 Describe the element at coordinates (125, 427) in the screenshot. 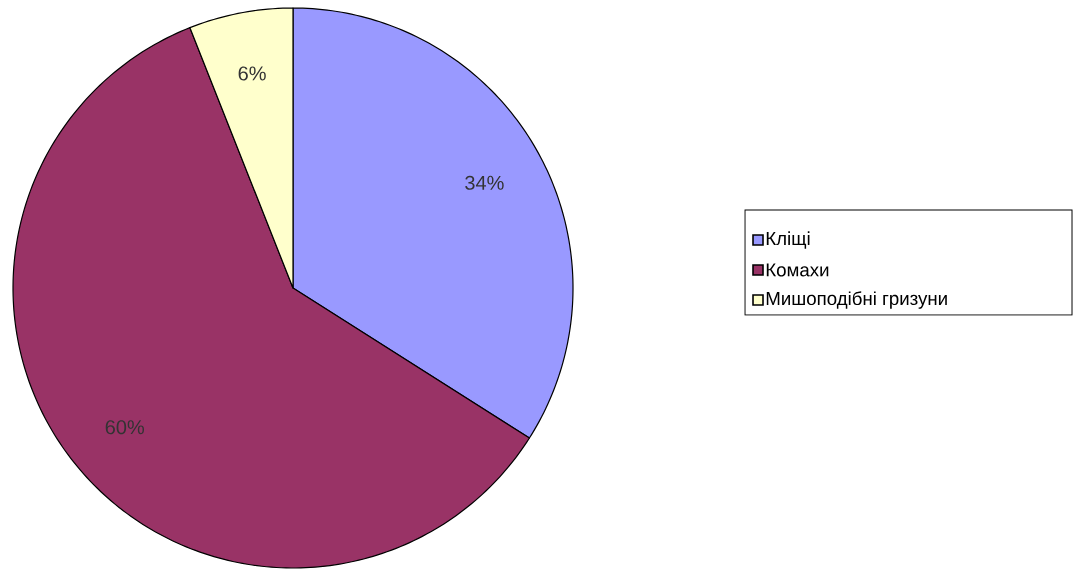

I see `data-label: 60%` at that location.